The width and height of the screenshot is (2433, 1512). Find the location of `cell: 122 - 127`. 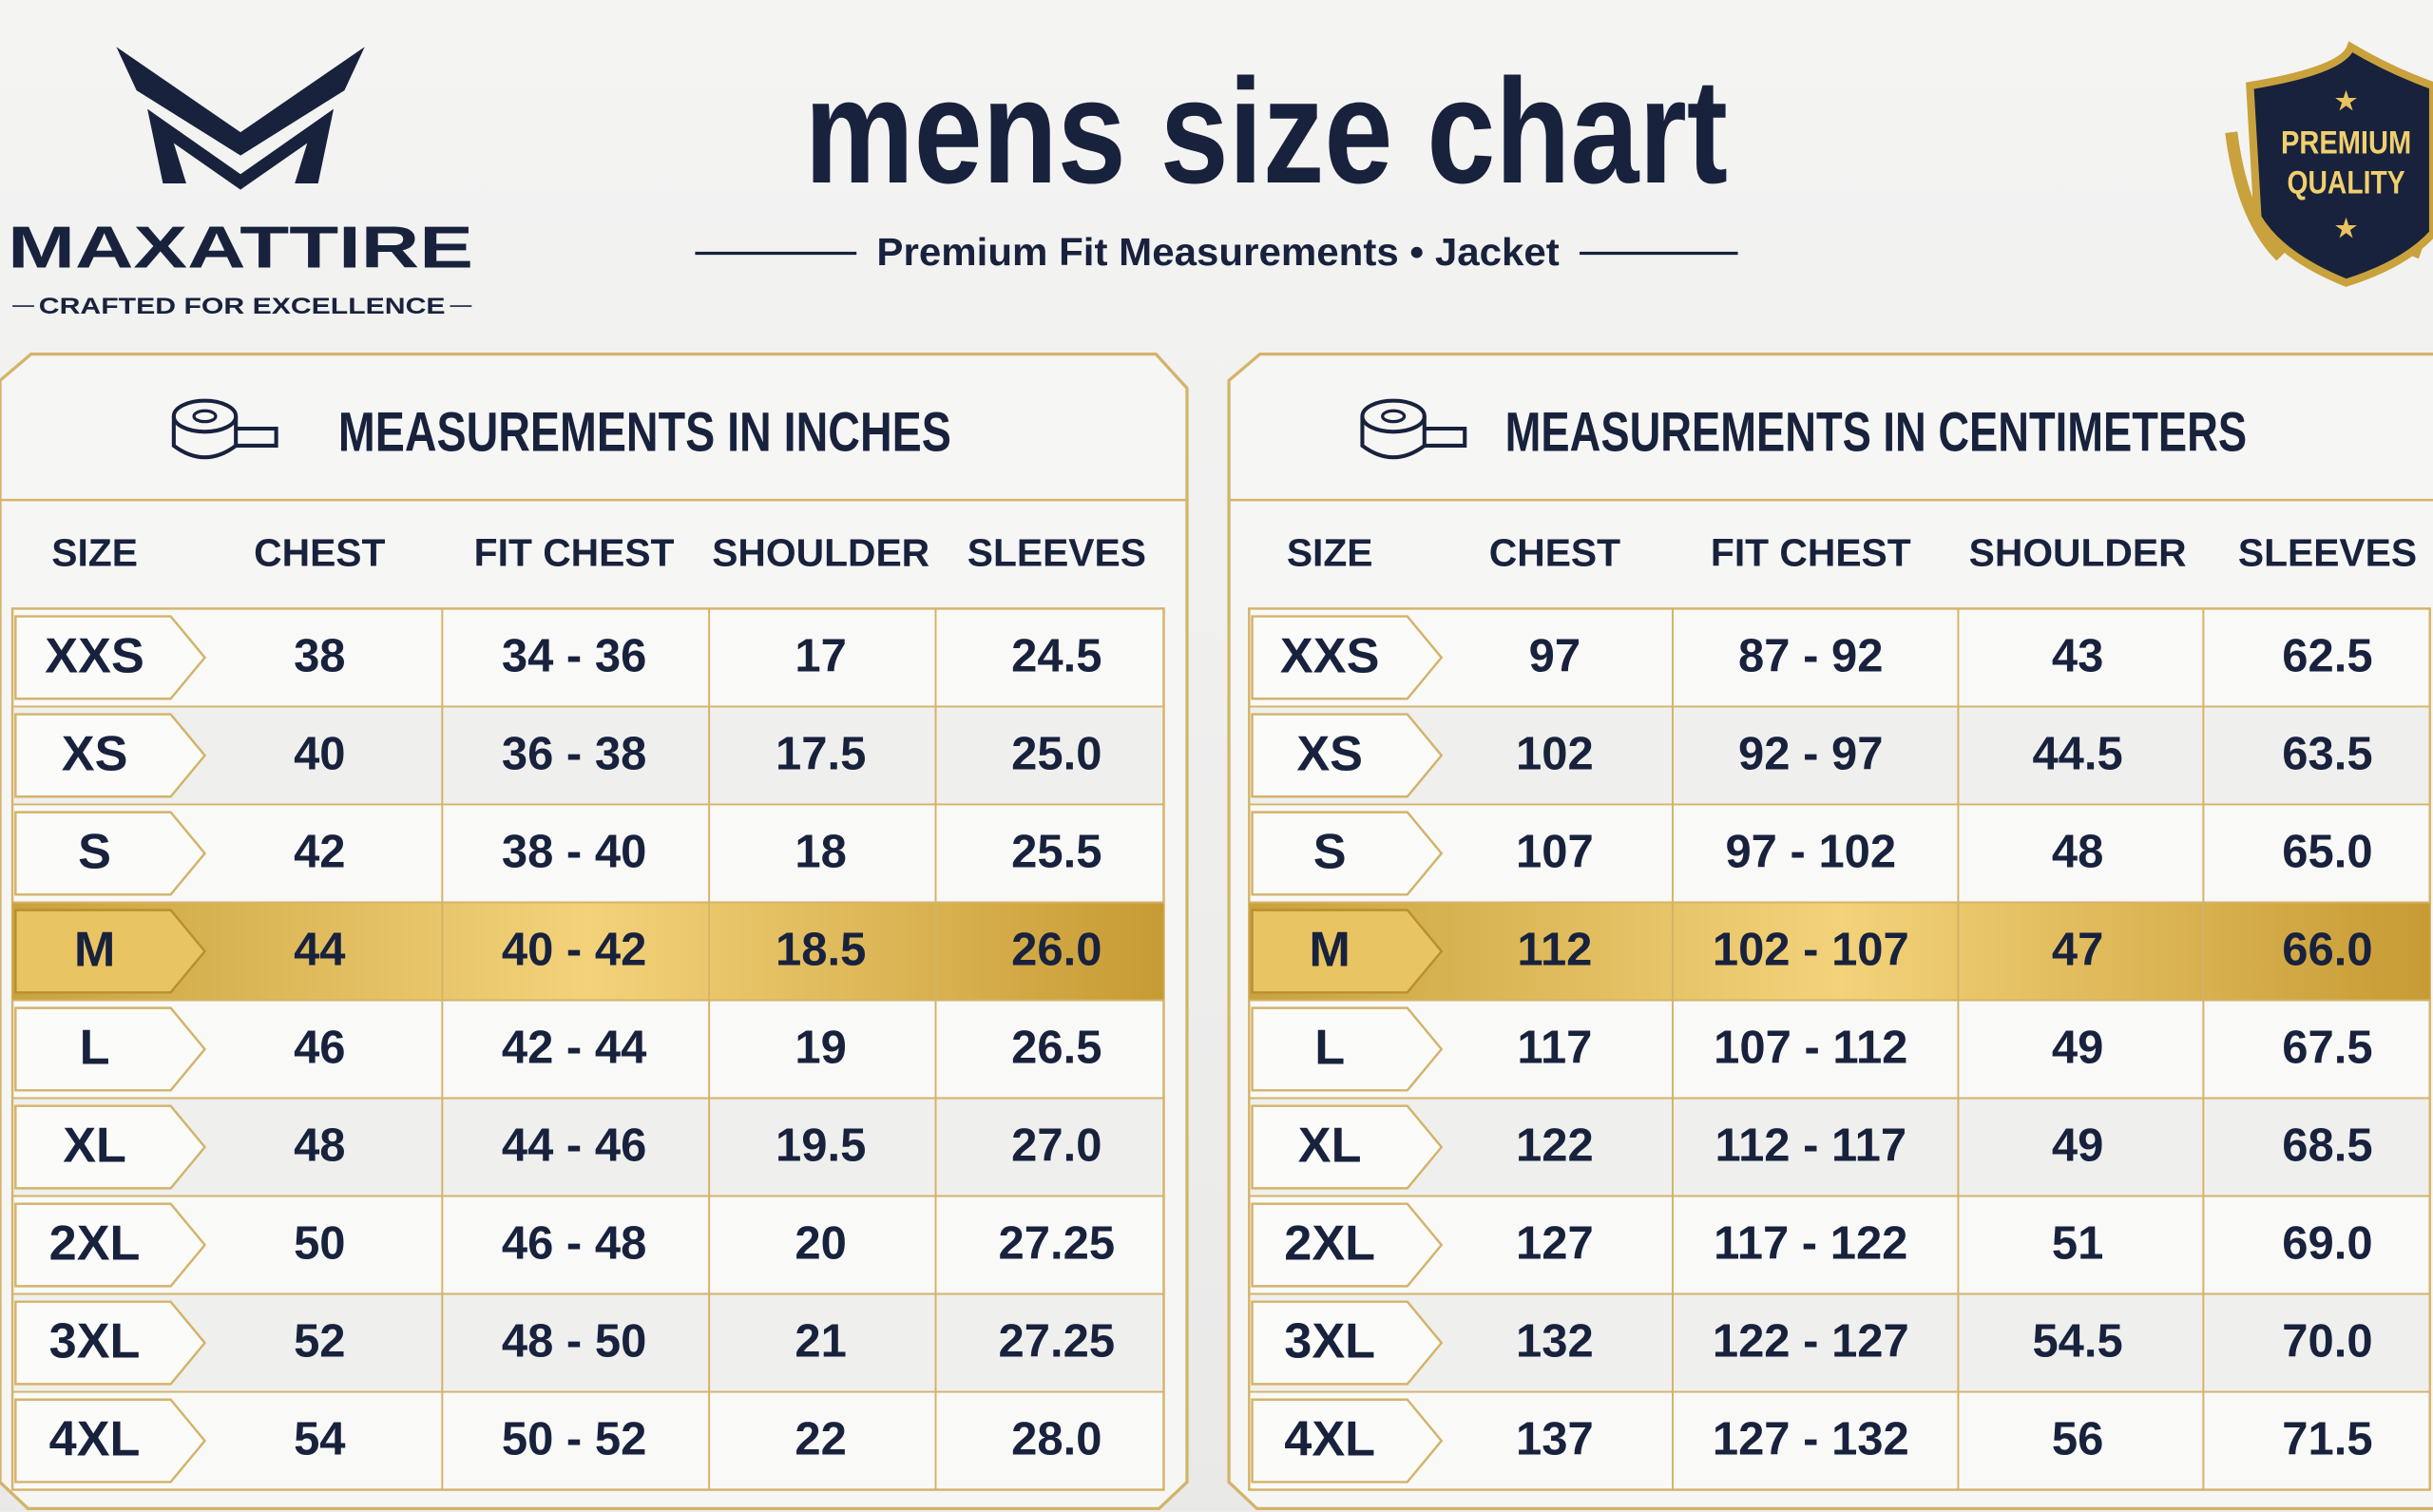

cell: 122 - 127 is located at coordinates (1811, 1342).